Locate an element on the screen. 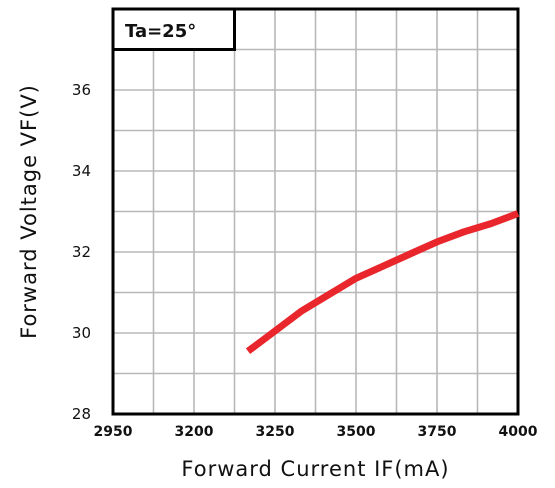  x-tick-label: 3500 is located at coordinates (356, 432).